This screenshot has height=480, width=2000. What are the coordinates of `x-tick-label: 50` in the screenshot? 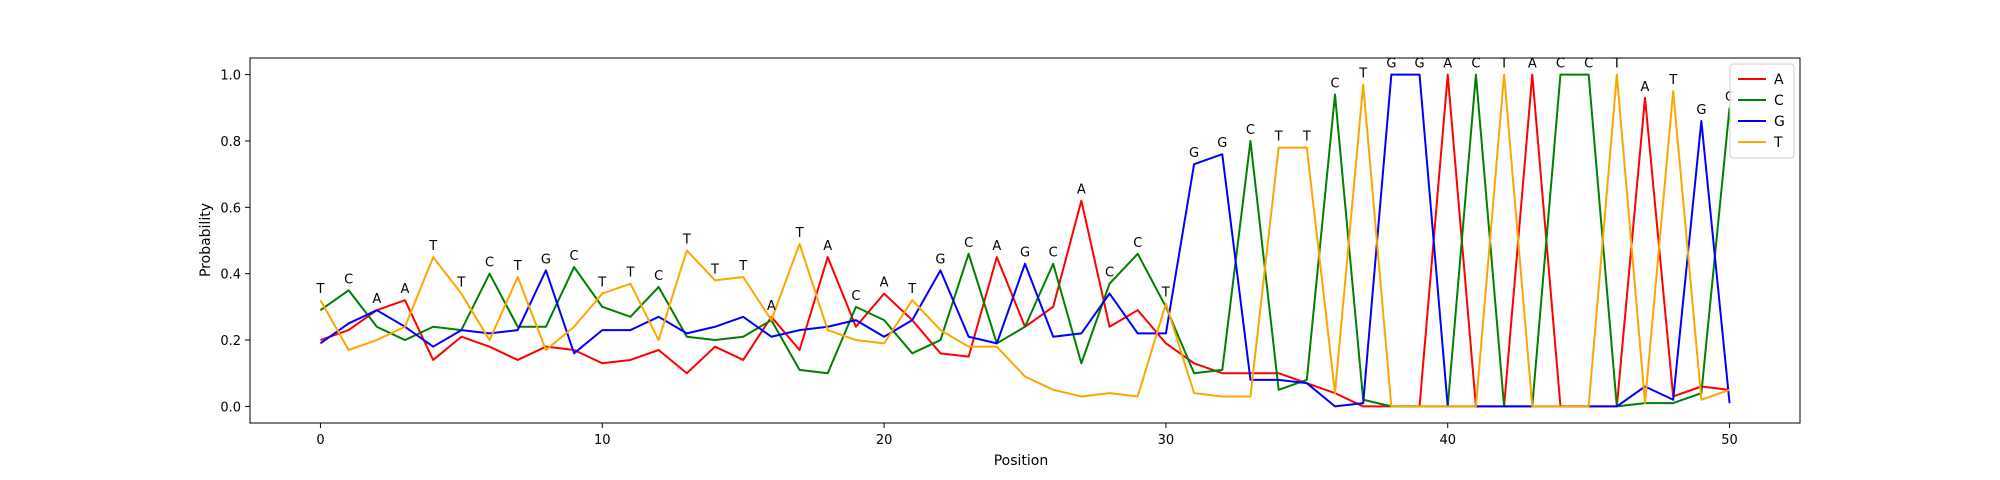 It's located at (1729, 440).